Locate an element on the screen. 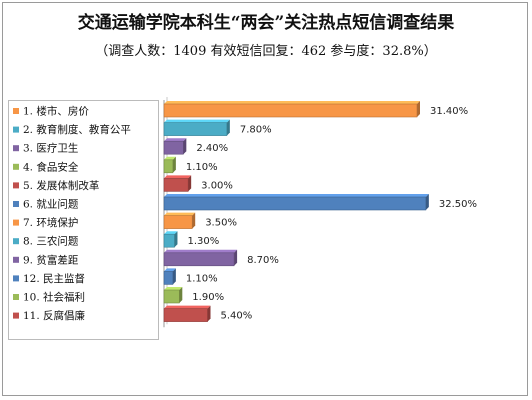 The height and width of the screenshot is (400, 532). legend-label: 6. 就业问题 is located at coordinates (51, 204).